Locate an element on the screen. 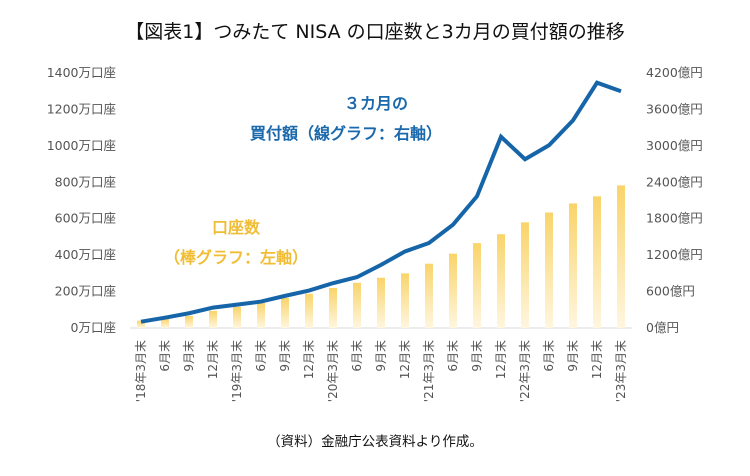 Image resolution: width=750 pixels, height=476 pixels. left-tick-label: 600万口座 is located at coordinates (85, 218).